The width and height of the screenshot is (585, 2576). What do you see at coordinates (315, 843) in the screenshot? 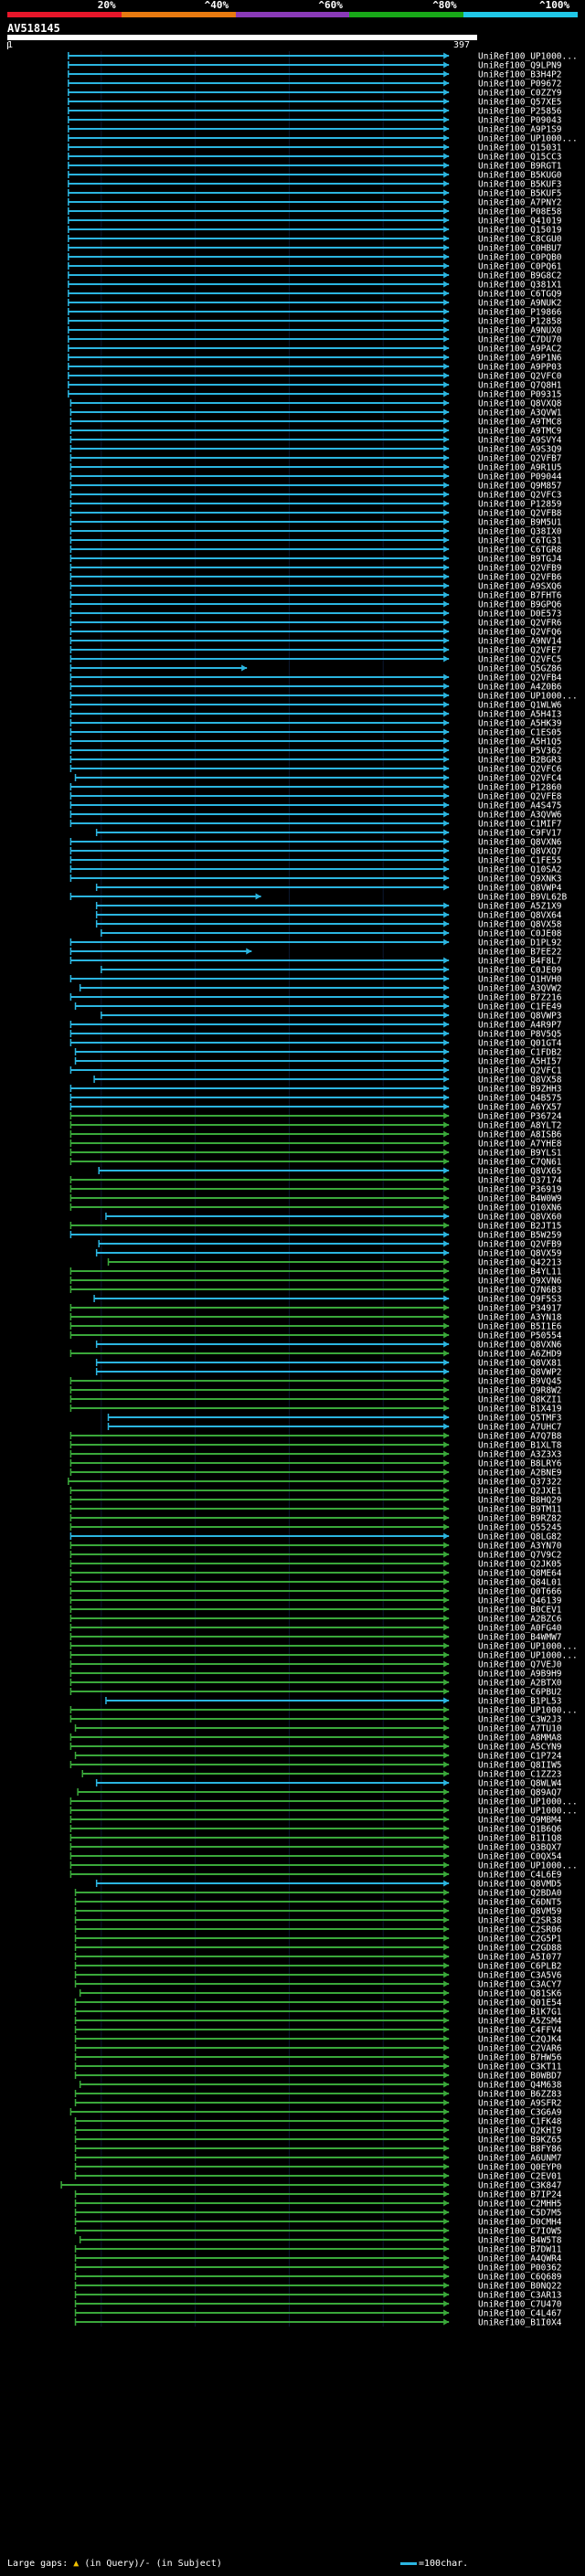
I see `hit-row: UniRef100_Q8VXN6` at bounding box center [315, 843].